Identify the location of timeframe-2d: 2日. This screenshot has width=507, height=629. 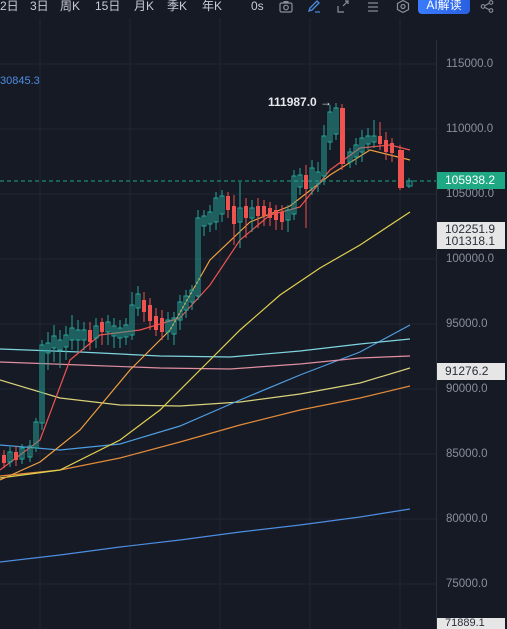
(9, 6).